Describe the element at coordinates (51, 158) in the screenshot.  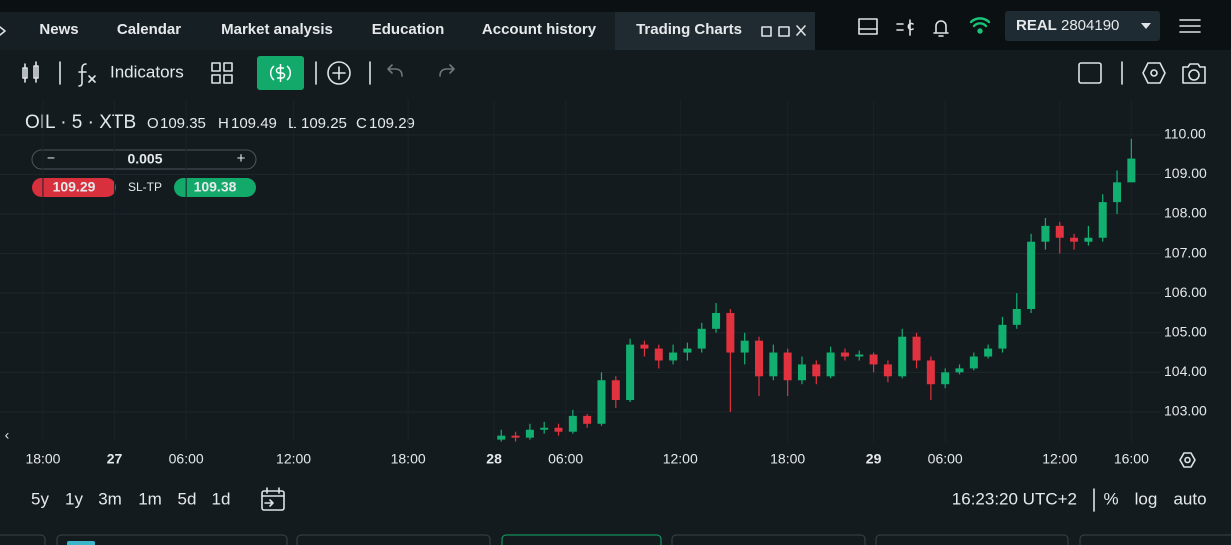
I see `volume-minus: −` at that location.